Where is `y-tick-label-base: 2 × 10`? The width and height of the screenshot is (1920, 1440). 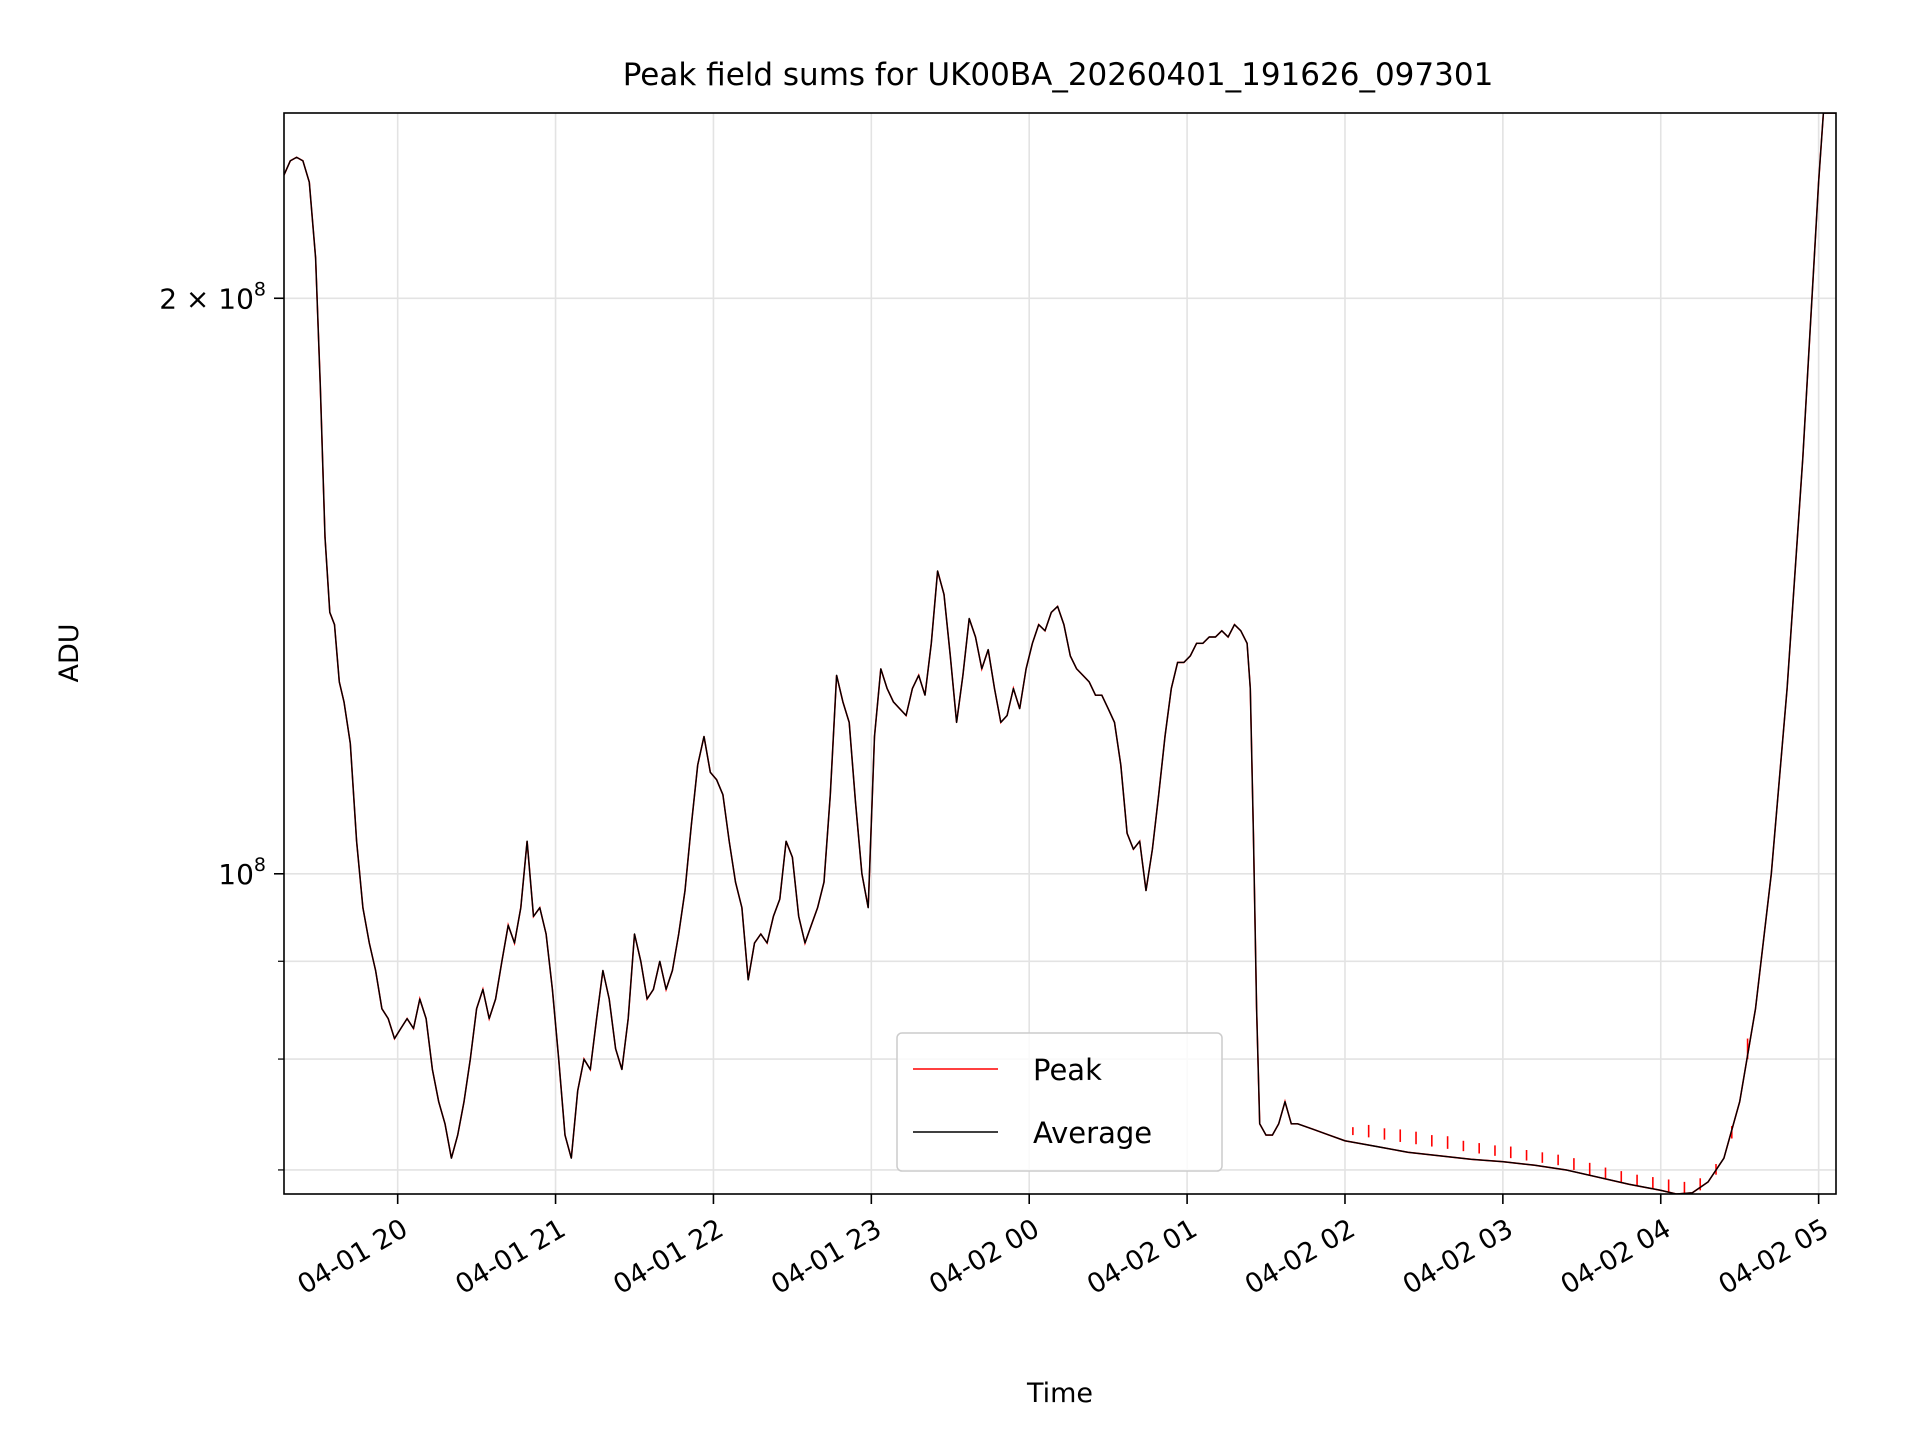
y-tick-label-base: 2 × 10 is located at coordinates (206, 298).